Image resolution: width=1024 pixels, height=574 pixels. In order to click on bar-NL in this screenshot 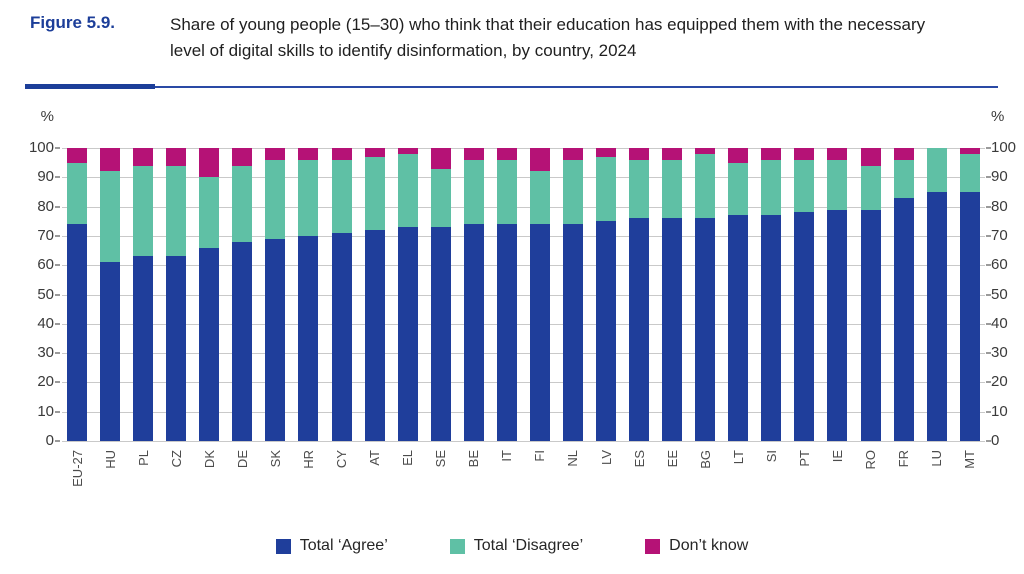, I will do `click(572, 294)`.